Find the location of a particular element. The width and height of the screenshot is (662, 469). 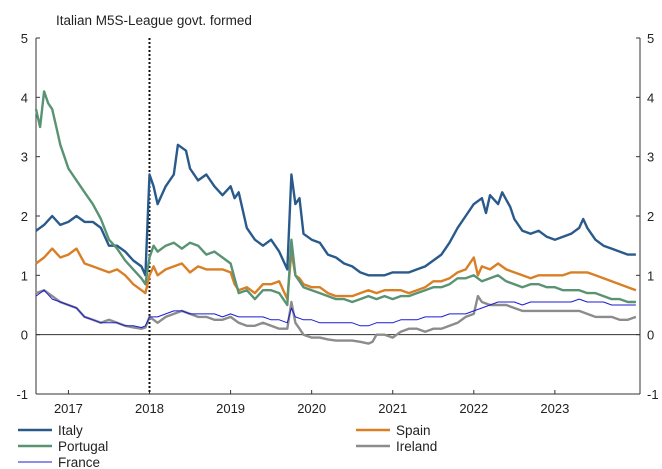

x-tick-label: 2023 is located at coordinates (554, 408).